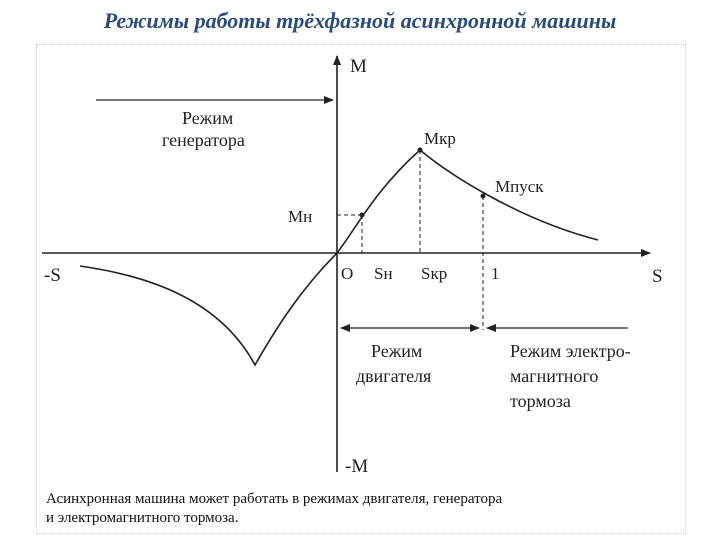  I want to click on brake-mode-line3: тормоза, so click(540, 401).